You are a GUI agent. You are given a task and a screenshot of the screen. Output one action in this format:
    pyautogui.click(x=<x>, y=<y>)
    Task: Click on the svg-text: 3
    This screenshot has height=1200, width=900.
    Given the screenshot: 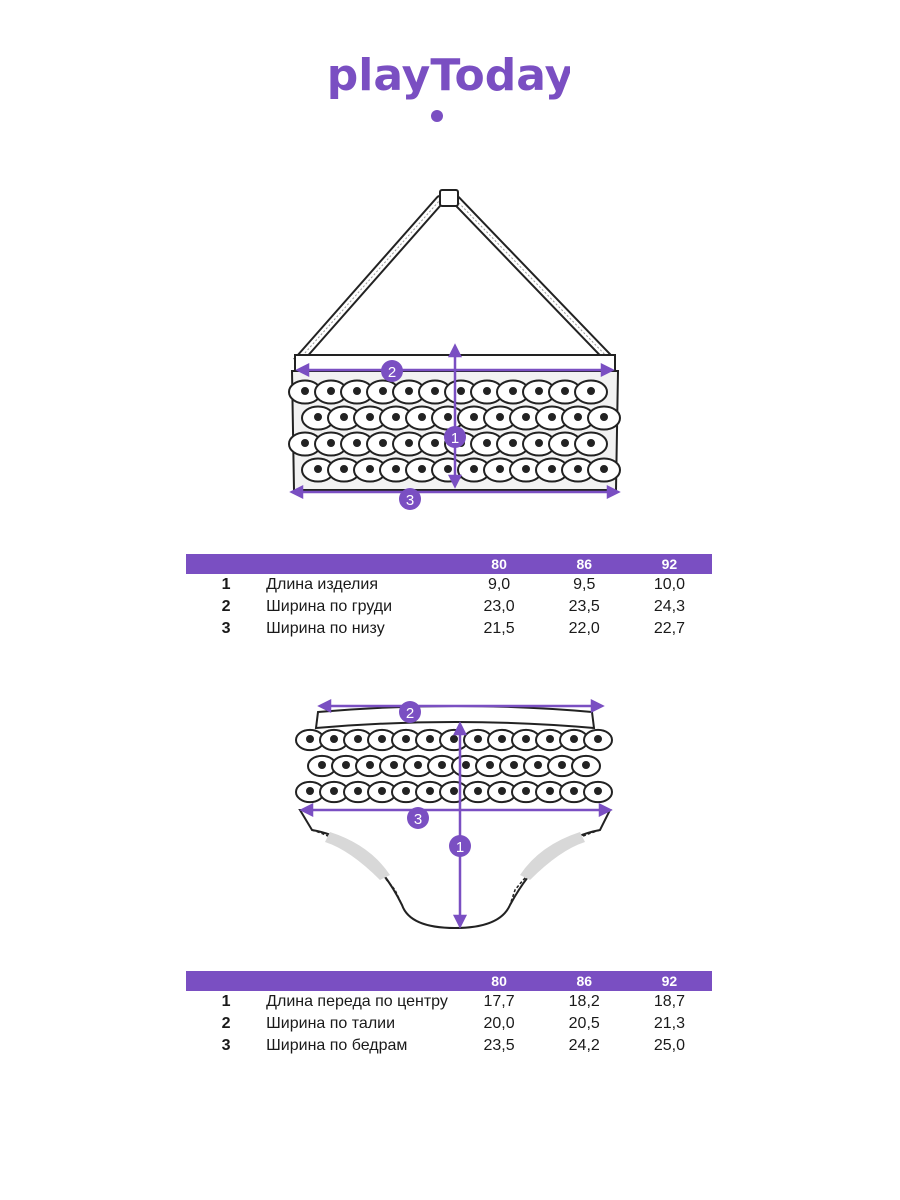 What is the action you would take?
    pyautogui.click(x=418, y=819)
    